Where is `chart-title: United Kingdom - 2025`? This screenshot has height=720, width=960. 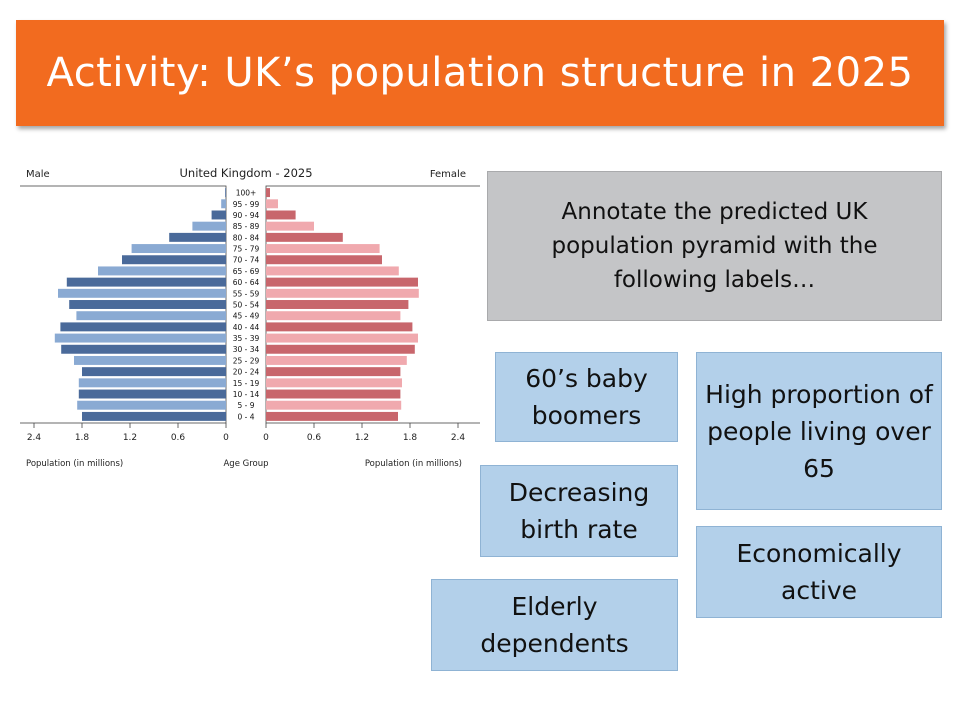
chart-title: United Kingdom - 2025 is located at coordinates (245, 173).